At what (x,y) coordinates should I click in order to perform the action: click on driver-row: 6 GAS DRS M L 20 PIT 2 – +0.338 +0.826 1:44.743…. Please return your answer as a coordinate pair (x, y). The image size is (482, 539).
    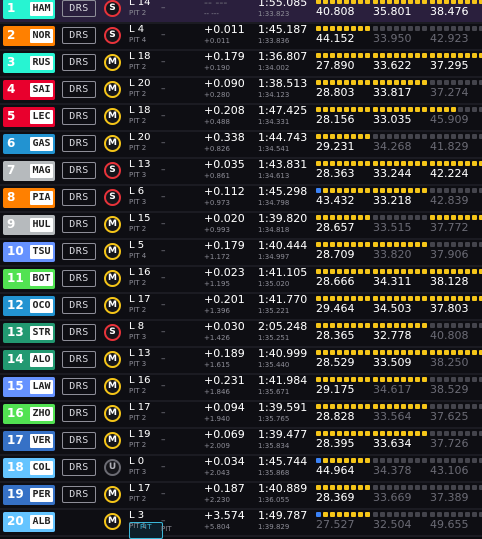
    Looking at the image, I should click on (241, 145).